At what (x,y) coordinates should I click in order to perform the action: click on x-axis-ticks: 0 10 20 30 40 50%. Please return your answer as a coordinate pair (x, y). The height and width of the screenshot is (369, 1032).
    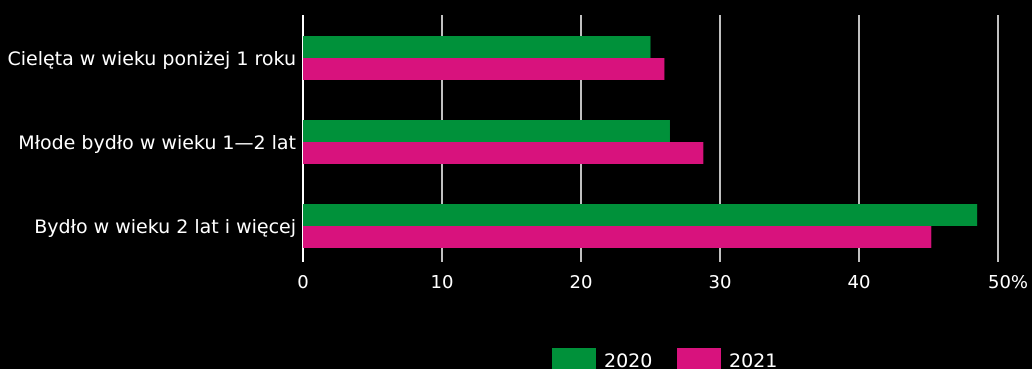
    Looking at the image, I should click on (662, 282).